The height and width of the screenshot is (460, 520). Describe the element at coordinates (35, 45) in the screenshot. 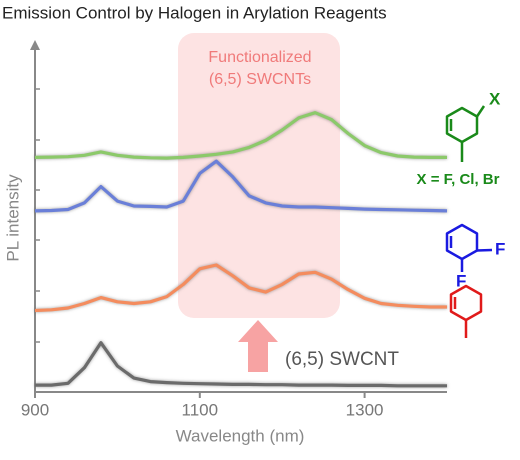

I see `axis-arrow` at that location.